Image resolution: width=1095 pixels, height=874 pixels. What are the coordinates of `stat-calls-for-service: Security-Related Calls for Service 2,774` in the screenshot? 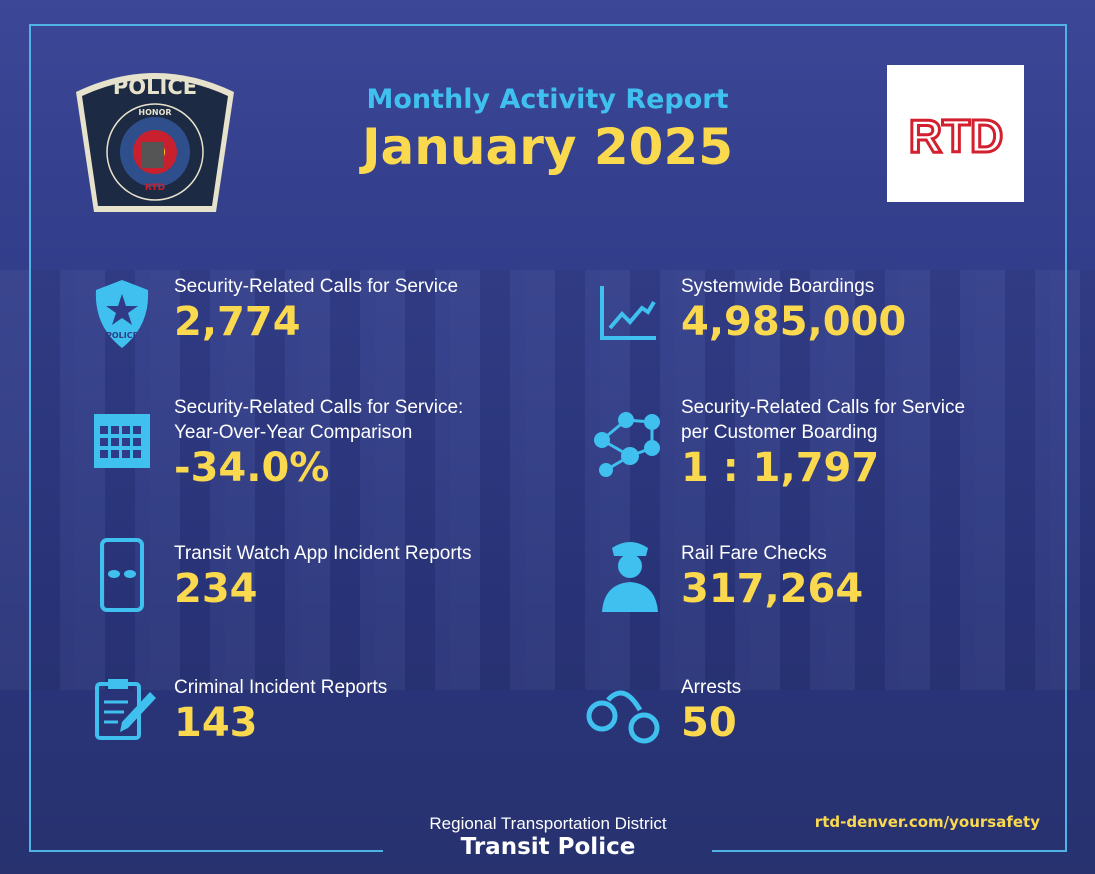 It's located at (316, 309).